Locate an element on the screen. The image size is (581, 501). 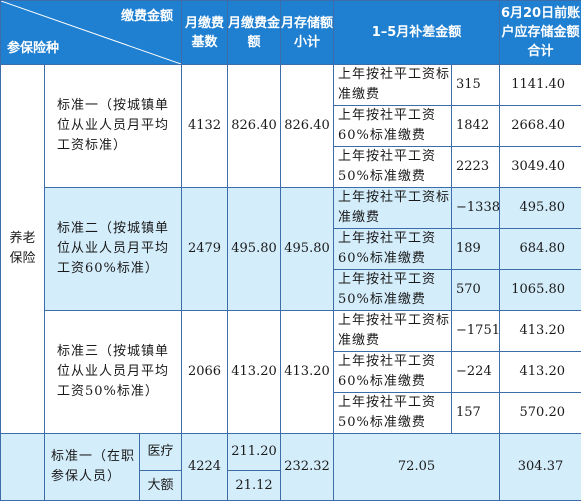
diff-value: 570 is located at coordinates (476, 290).